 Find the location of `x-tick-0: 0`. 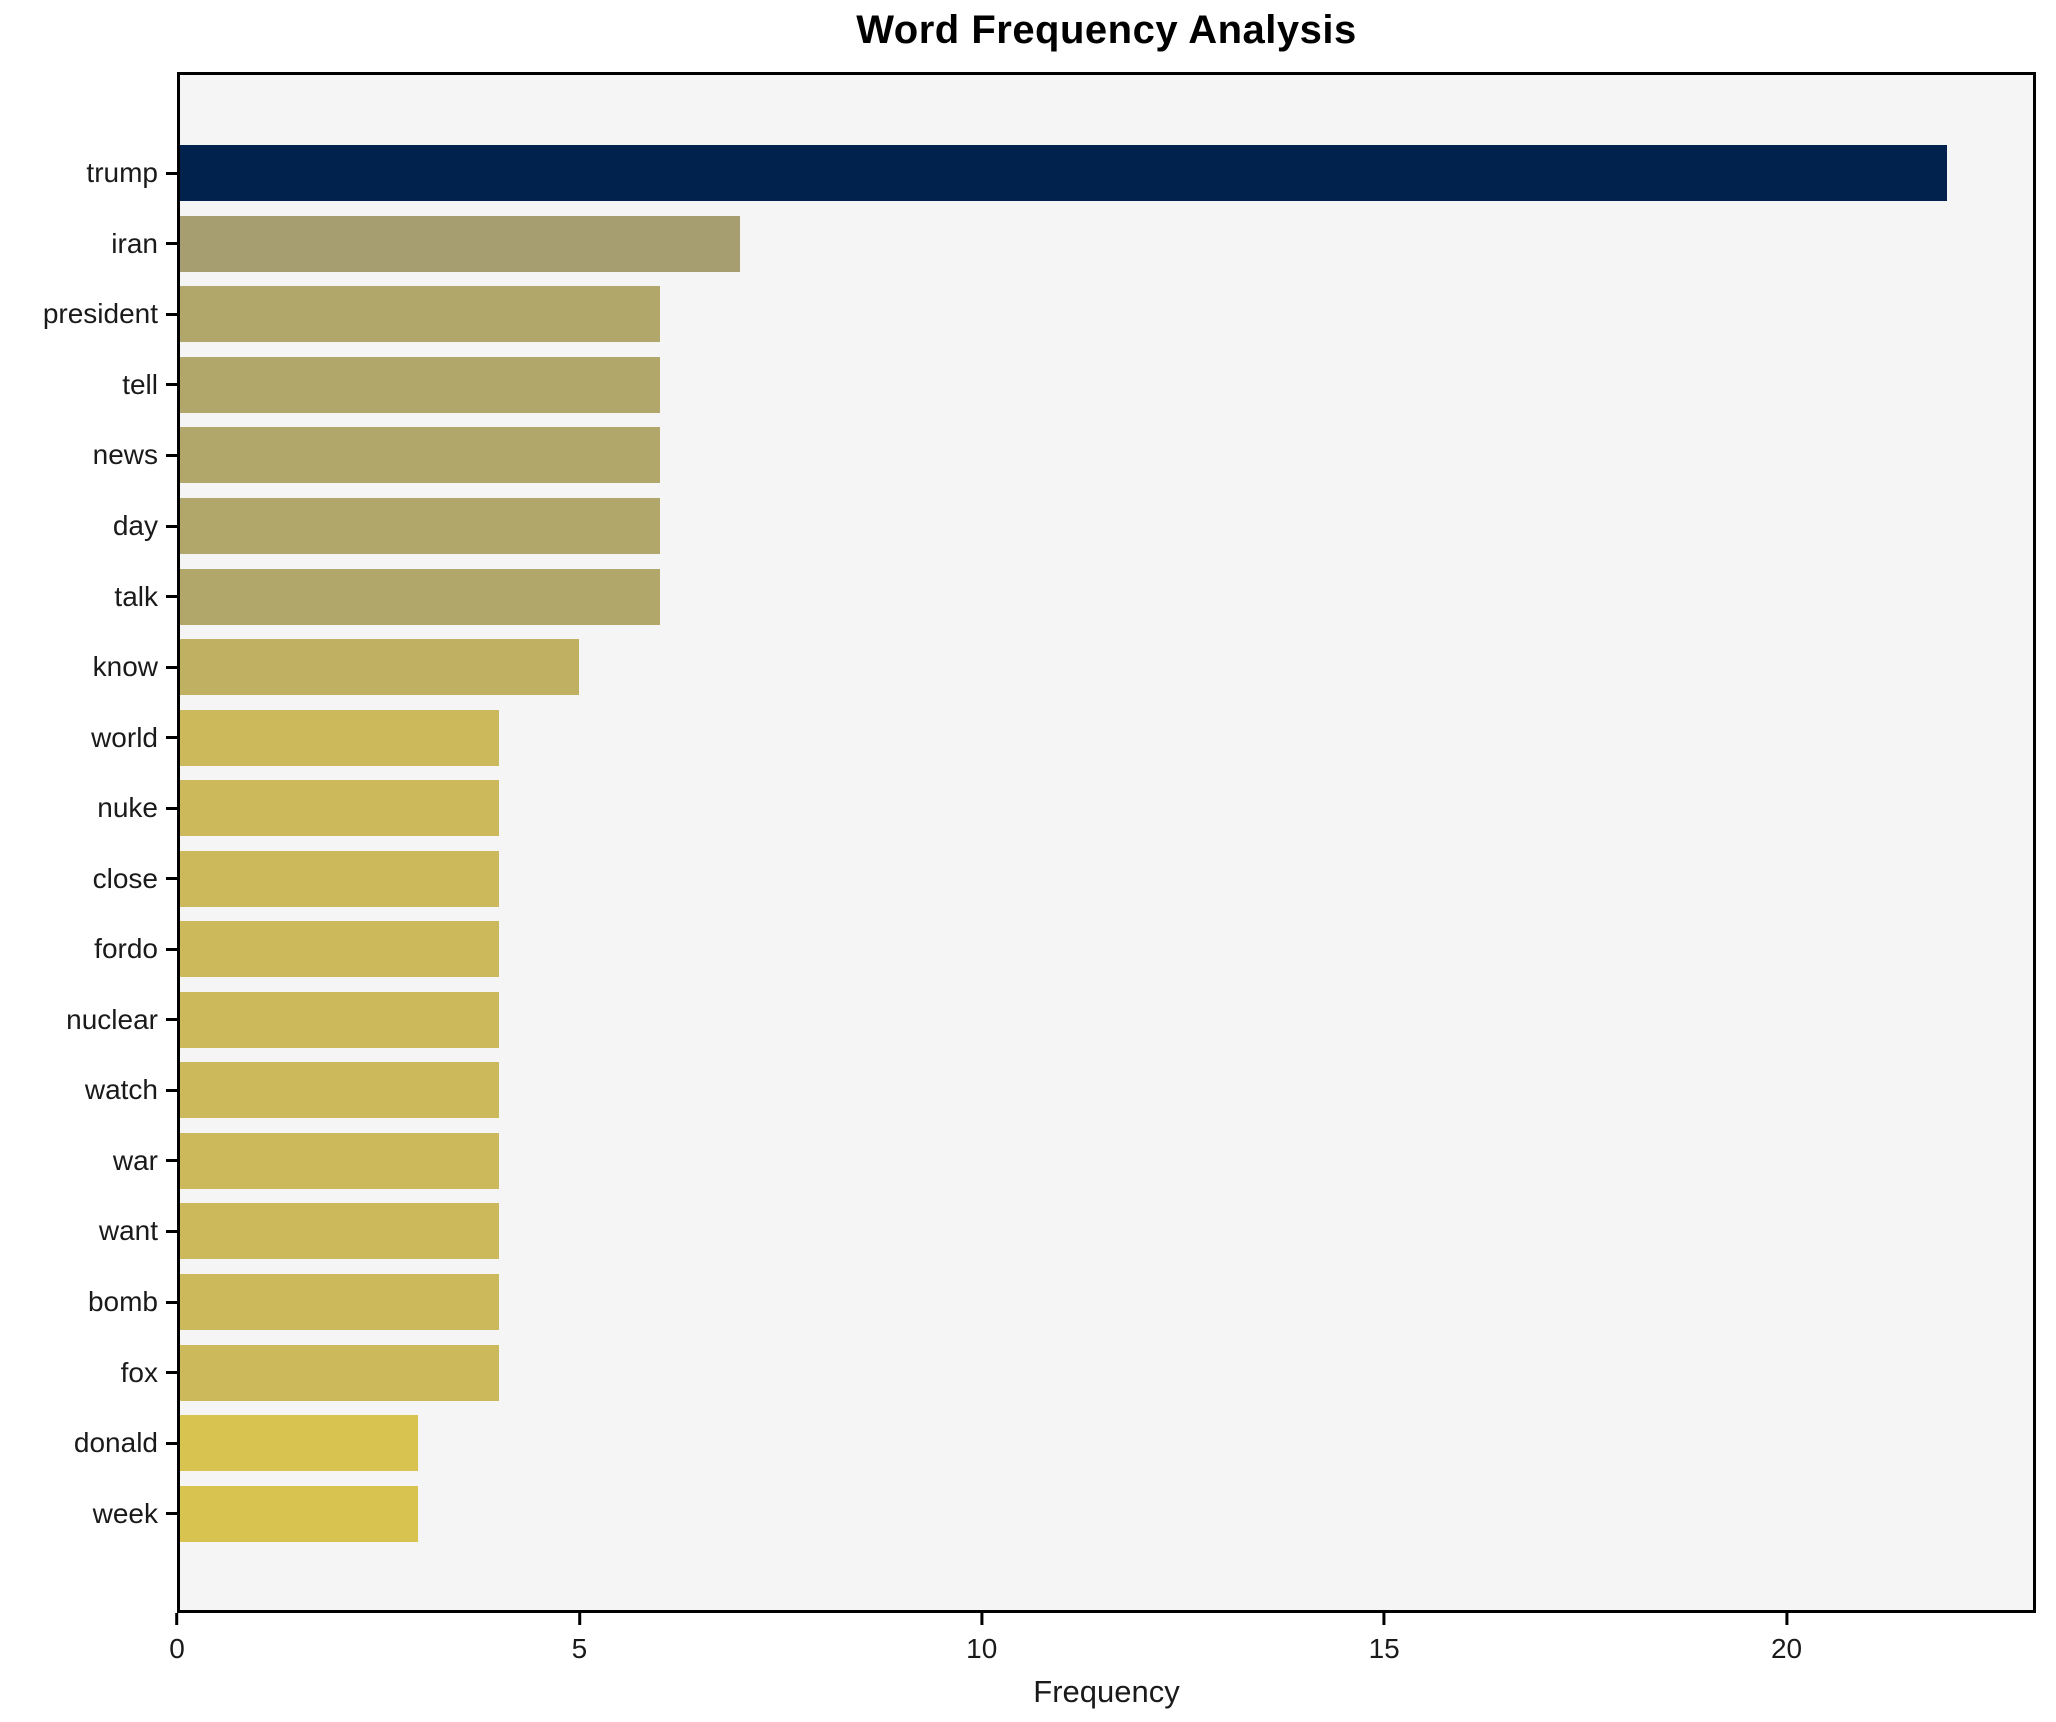

x-tick-0: 0 is located at coordinates (177, 1639).